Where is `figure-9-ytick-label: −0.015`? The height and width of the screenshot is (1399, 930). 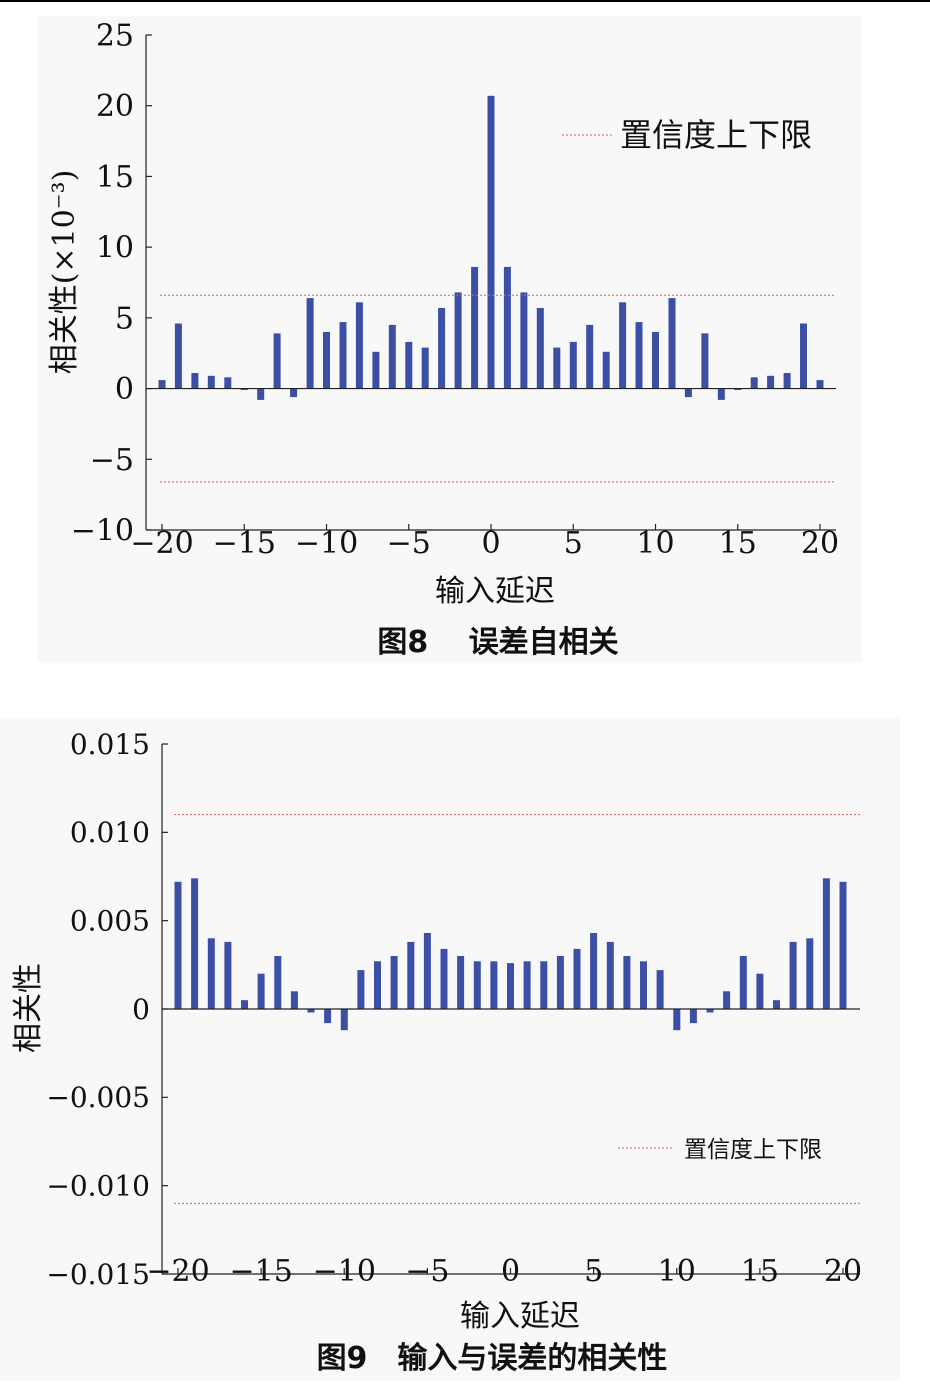 figure-9-ytick-label: −0.015 is located at coordinates (98, 1274).